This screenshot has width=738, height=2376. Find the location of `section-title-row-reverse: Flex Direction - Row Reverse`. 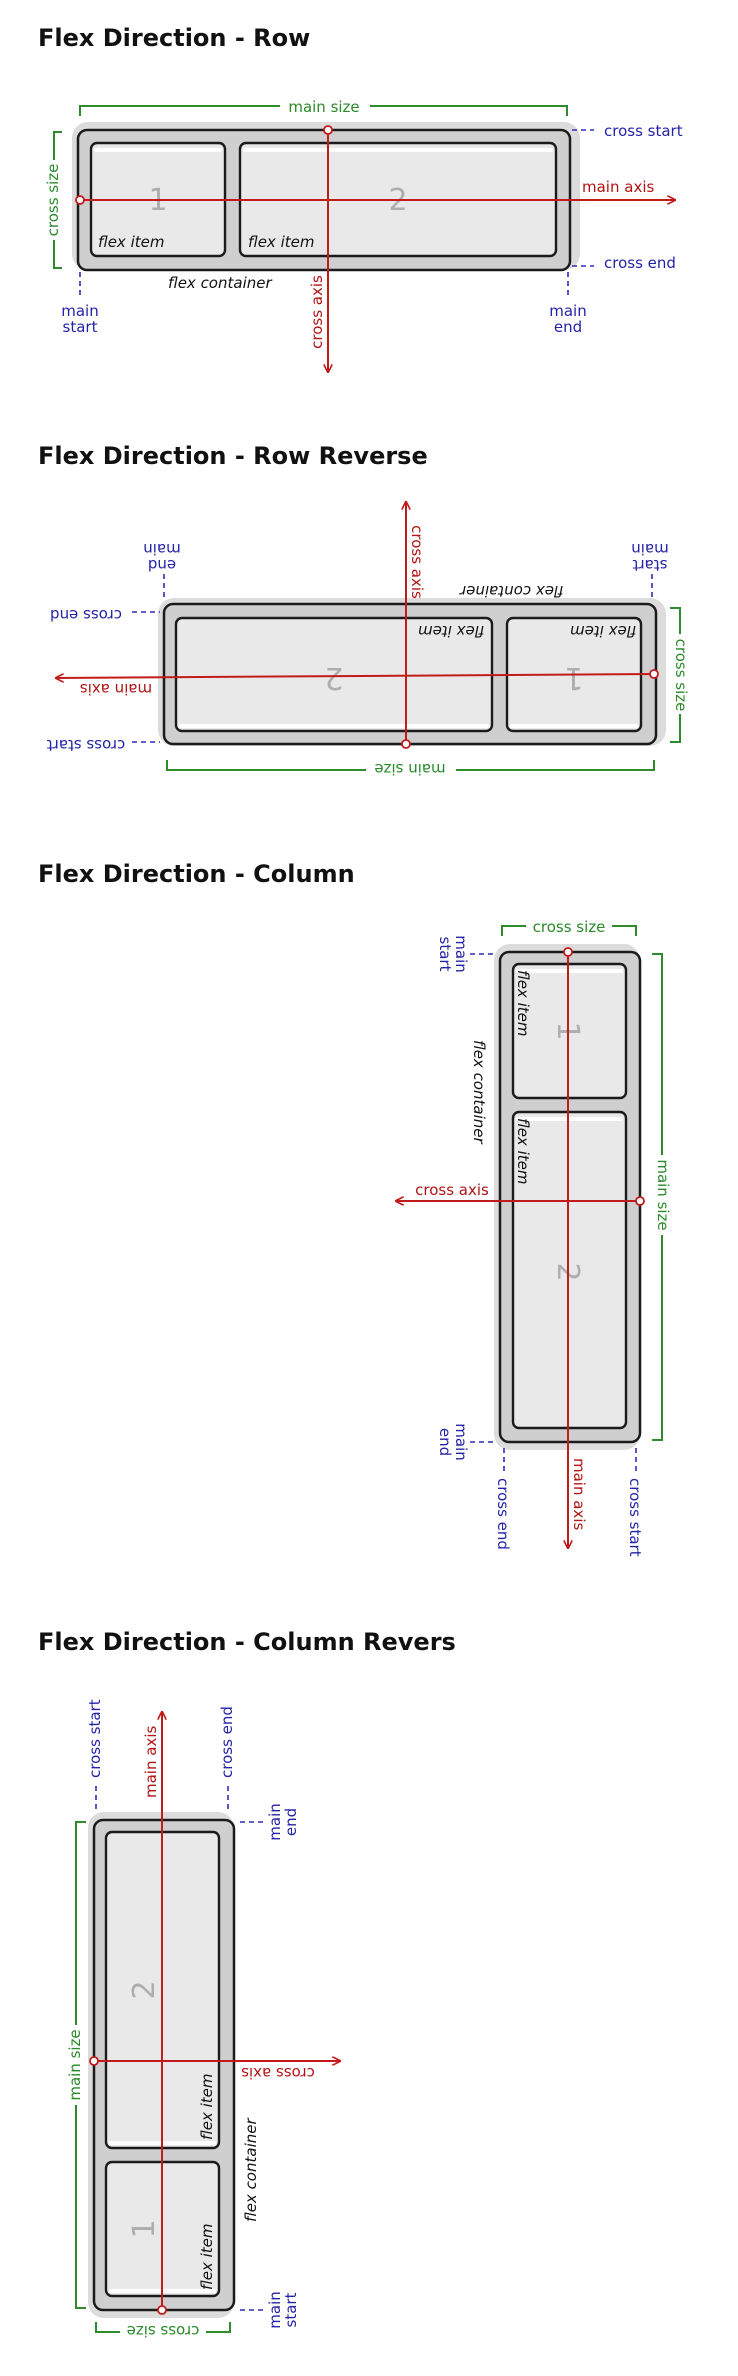

section-title-row-reverse: Flex Direction - Row Reverse is located at coordinates (233, 456).